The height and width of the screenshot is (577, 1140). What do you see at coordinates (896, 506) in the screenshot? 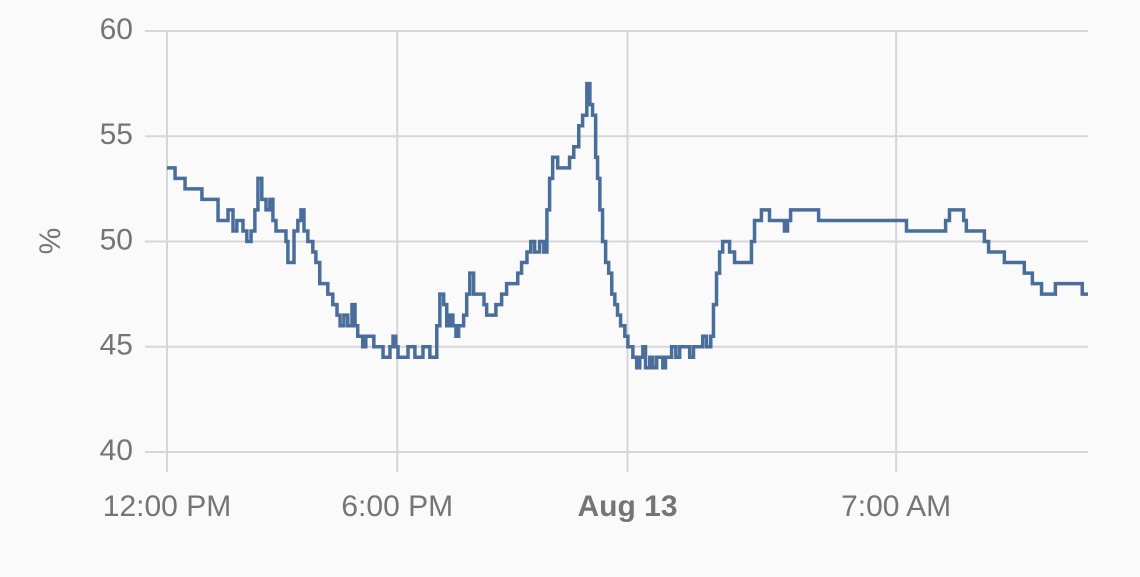
I see `x-tick-label: 7:00 AM` at bounding box center [896, 506].